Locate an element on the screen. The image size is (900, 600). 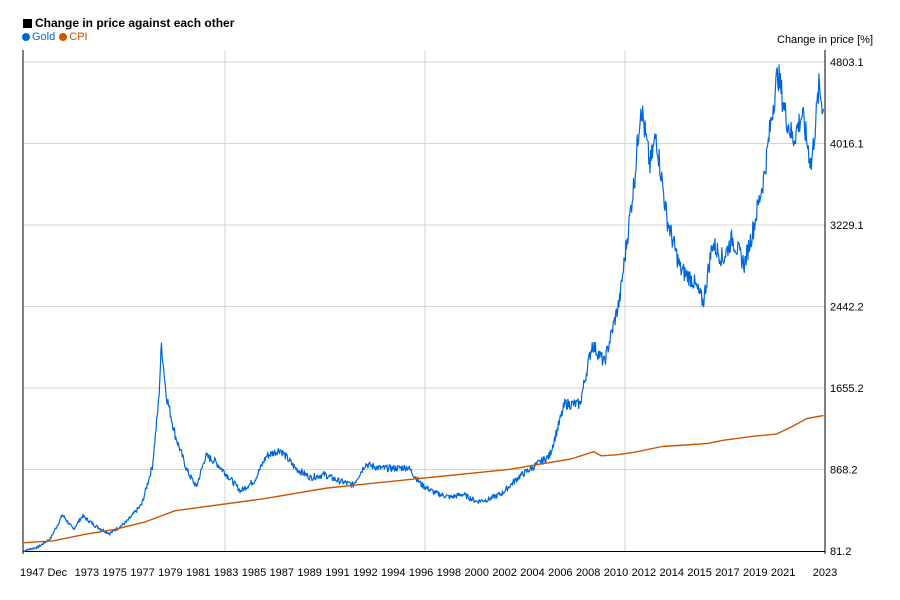
x-tick-label: 1983 is located at coordinates (226, 573).